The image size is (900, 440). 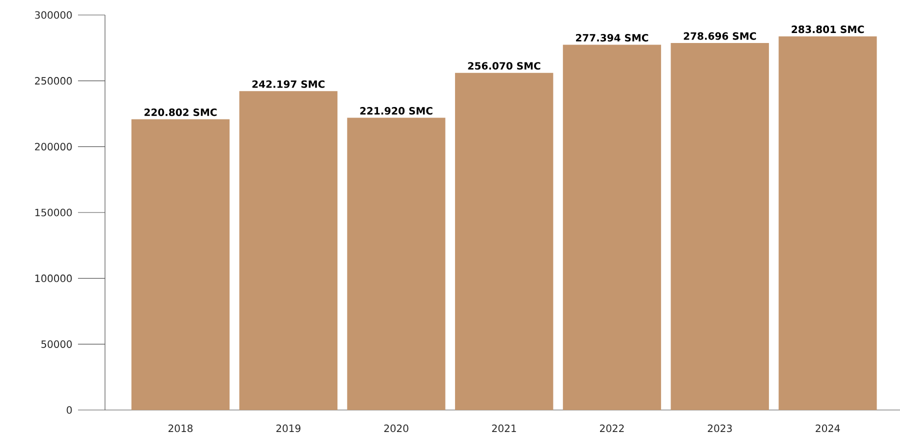 What do you see at coordinates (396, 111) in the screenshot?
I see `data-label: 221.920 SMC` at bounding box center [396, 111].